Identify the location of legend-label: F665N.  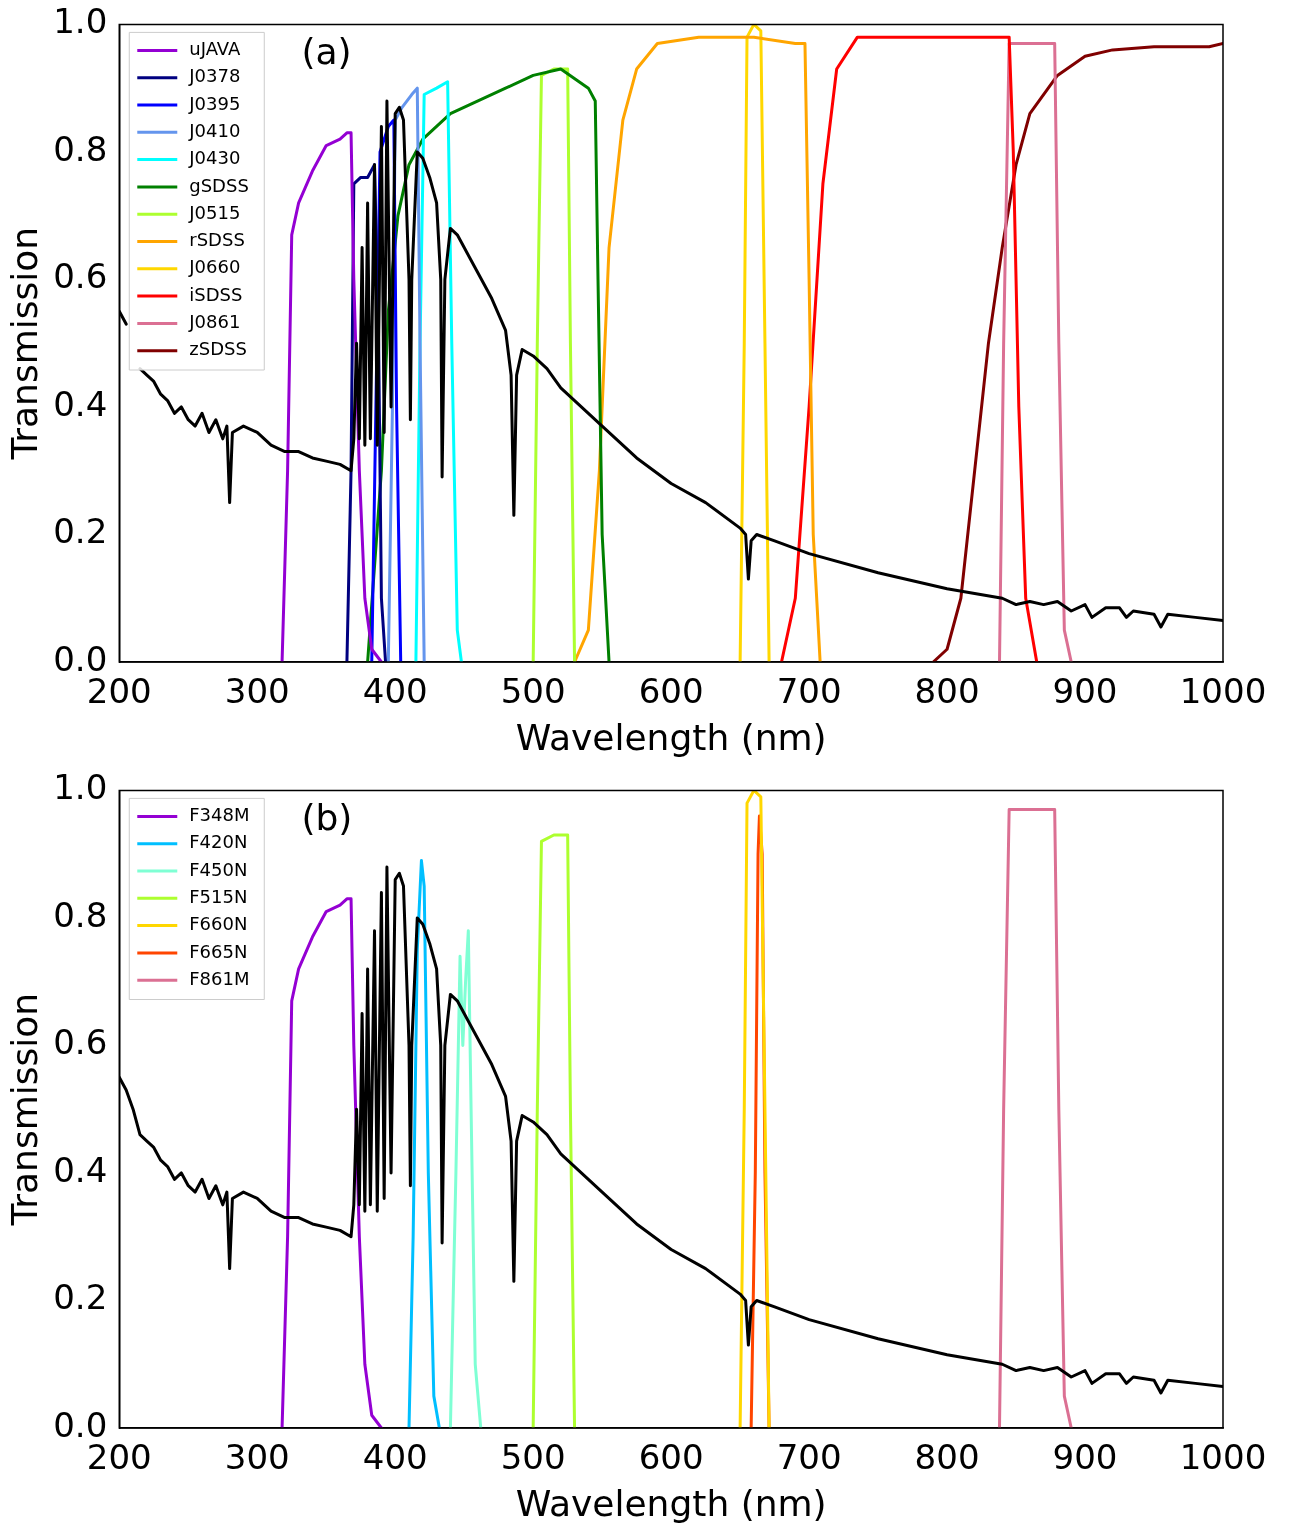
(218, 951).